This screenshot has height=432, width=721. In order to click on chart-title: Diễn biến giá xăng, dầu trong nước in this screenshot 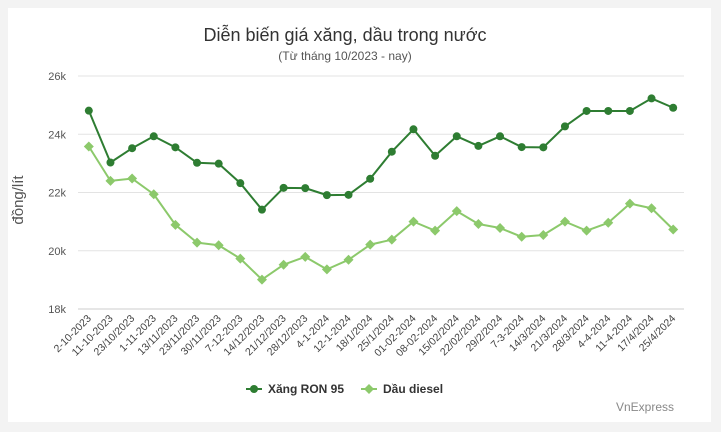, I will do `click(344, 34)`.